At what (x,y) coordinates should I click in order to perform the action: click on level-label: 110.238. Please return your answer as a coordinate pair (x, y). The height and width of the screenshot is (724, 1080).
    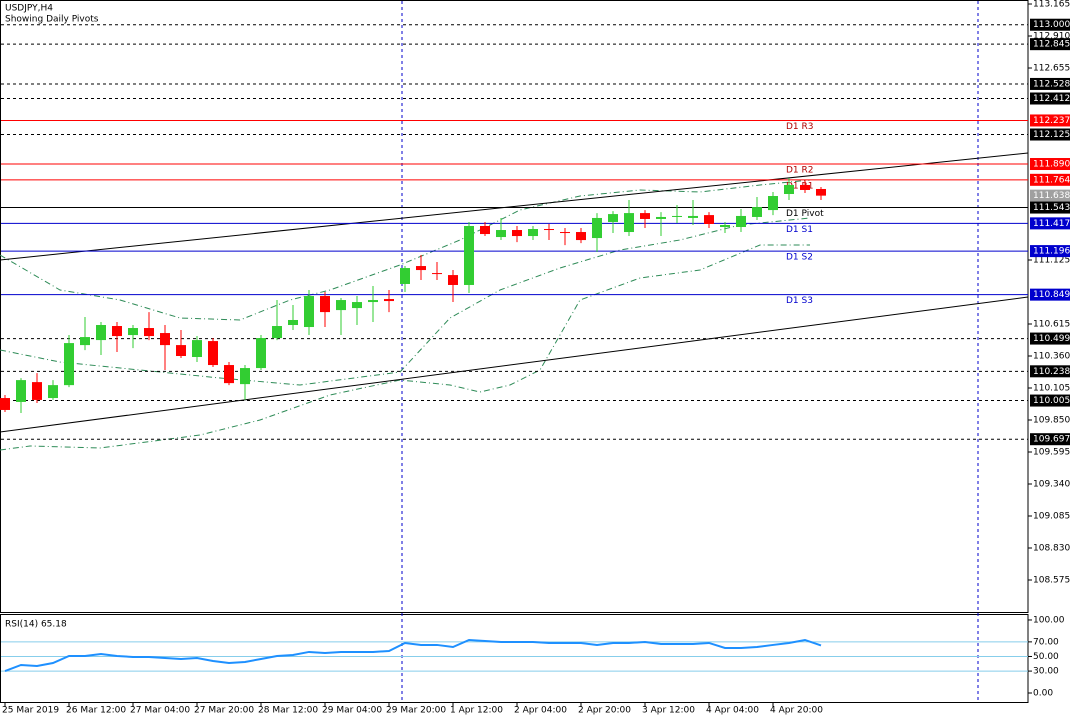
    Looking at the image, I should click on (1051, 372).